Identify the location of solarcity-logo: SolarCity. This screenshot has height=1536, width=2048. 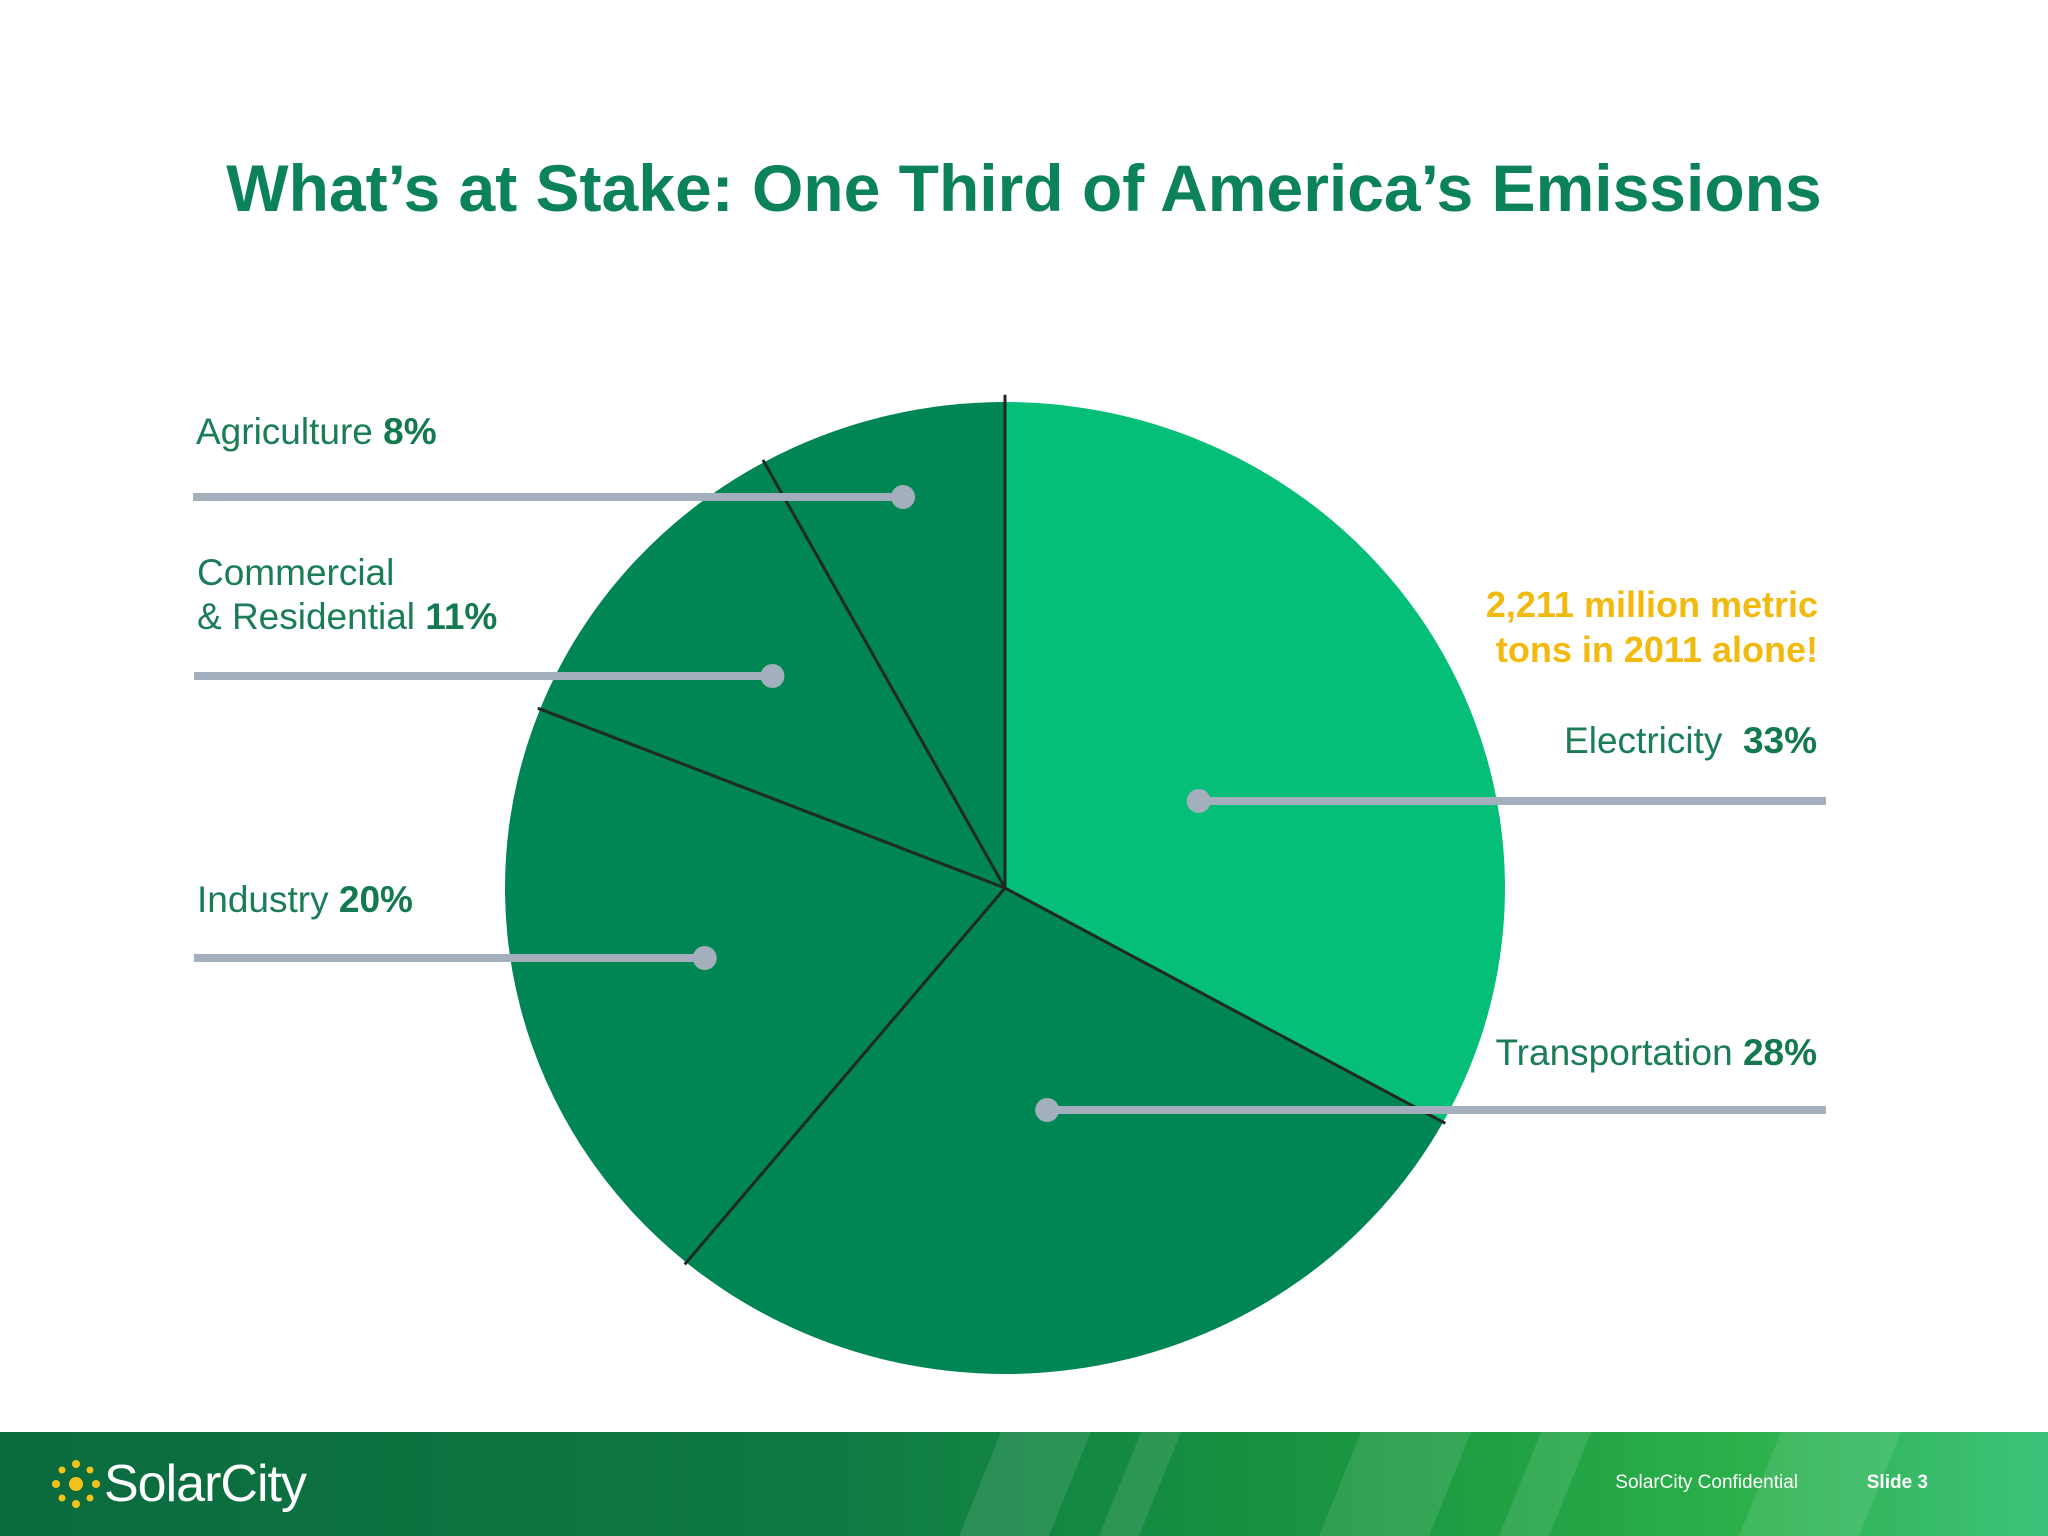
(177, 1484).